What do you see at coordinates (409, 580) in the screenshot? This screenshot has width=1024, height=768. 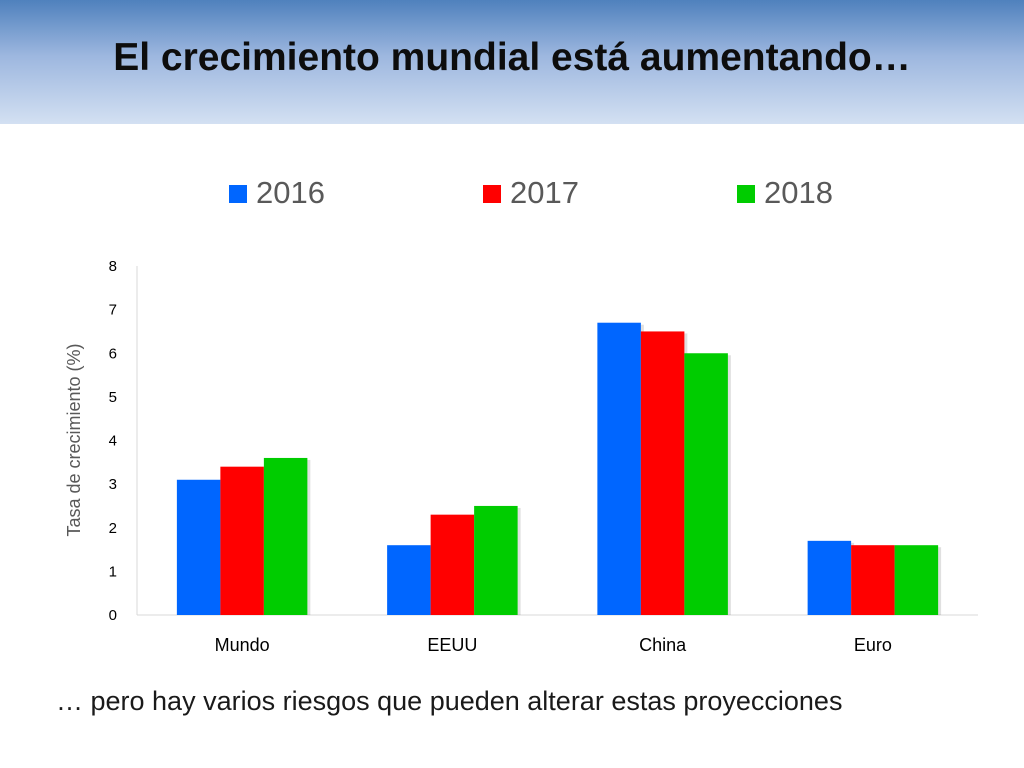 I see `bar-2016-eeuu` at bounding box center [409, 580].